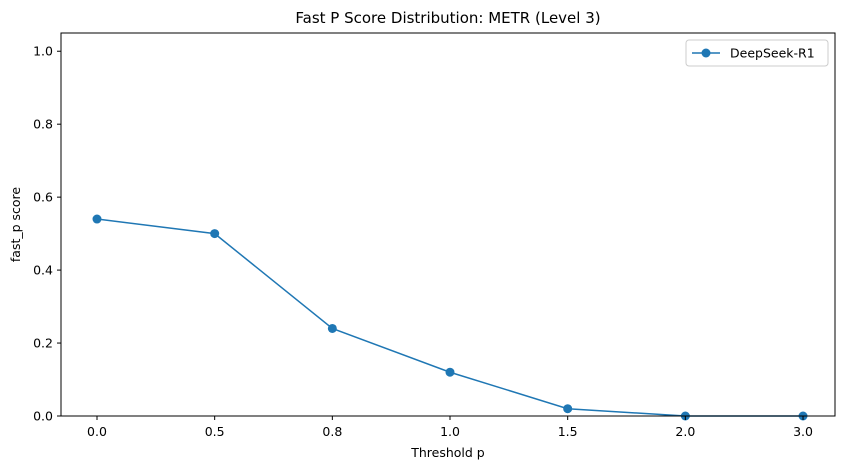 The height and width of the screenshot is (470, 846). Describe the element at coordinates (43, 197) in the screenshot. I see `y-tick-label: 0.6` at that location.